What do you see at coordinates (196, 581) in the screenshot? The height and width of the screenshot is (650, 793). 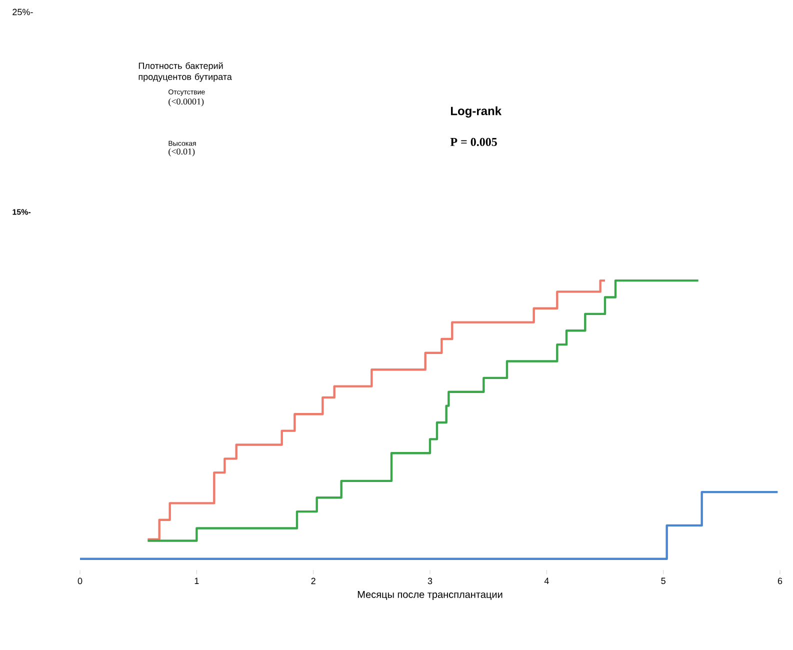 I see `x-tick-label: 1` at bounding box center [196, 581].